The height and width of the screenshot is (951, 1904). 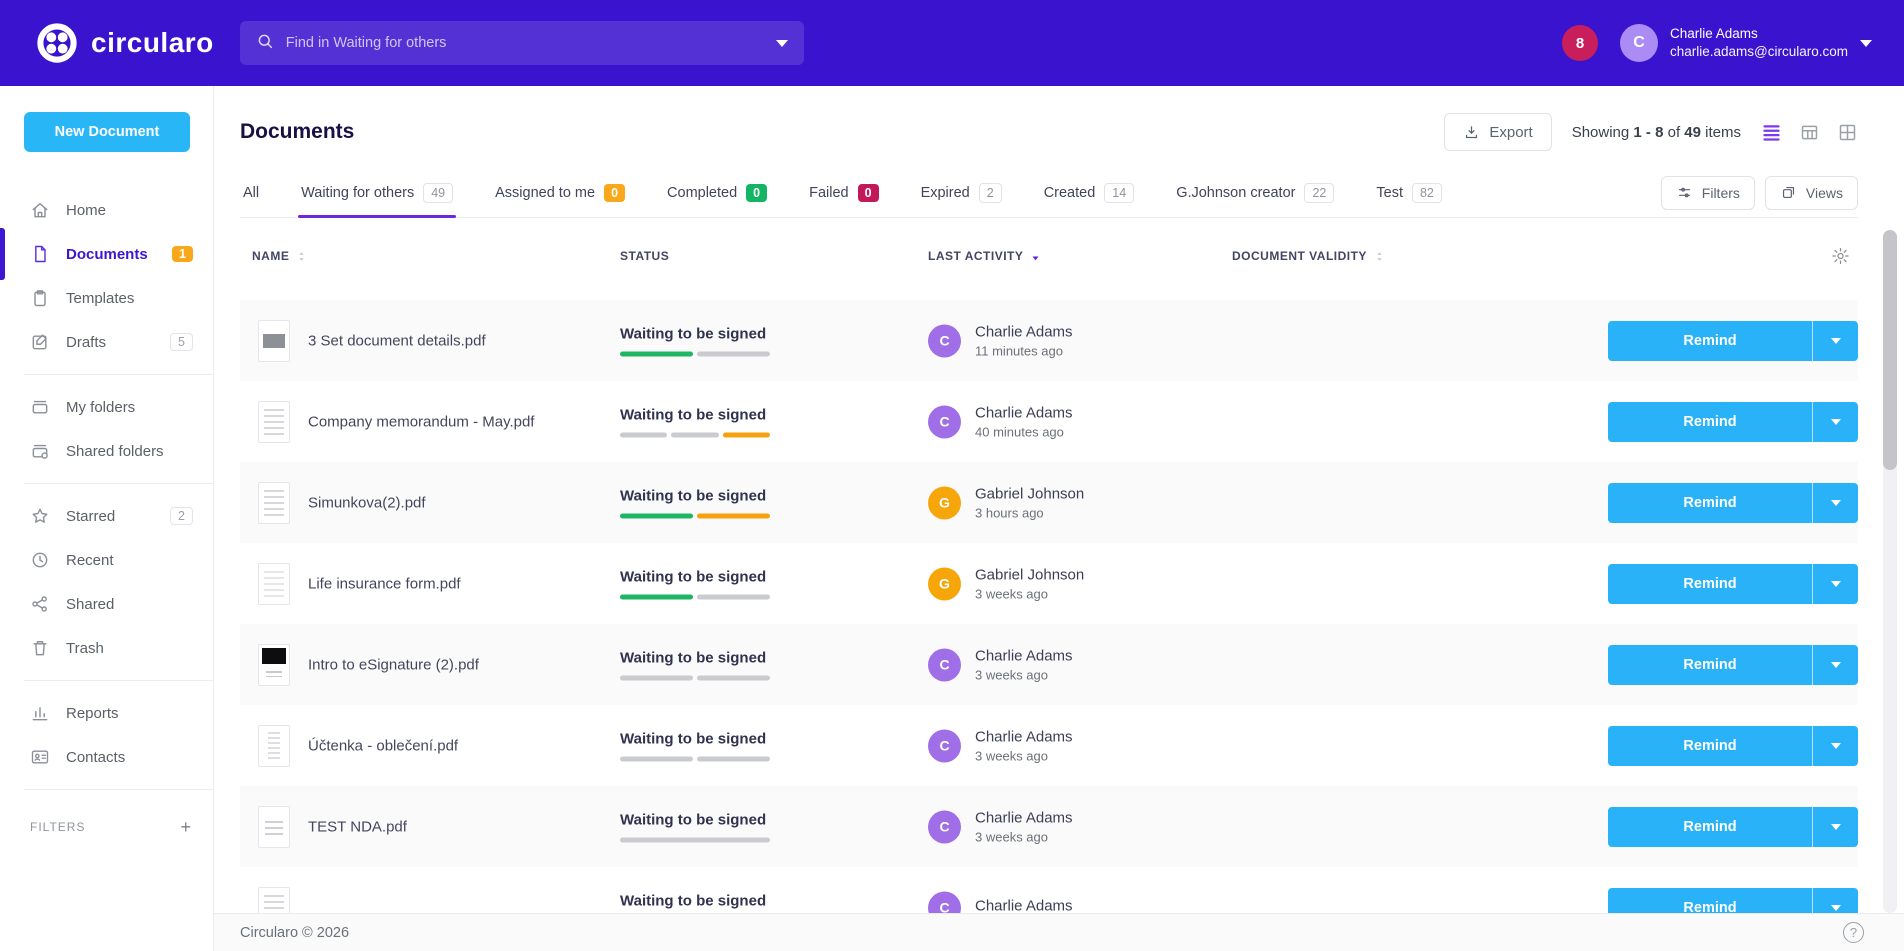 What do you see at coordinates (695, 839) in the screenshot?
I see `signature-progress` at bounding box center [695, 839].